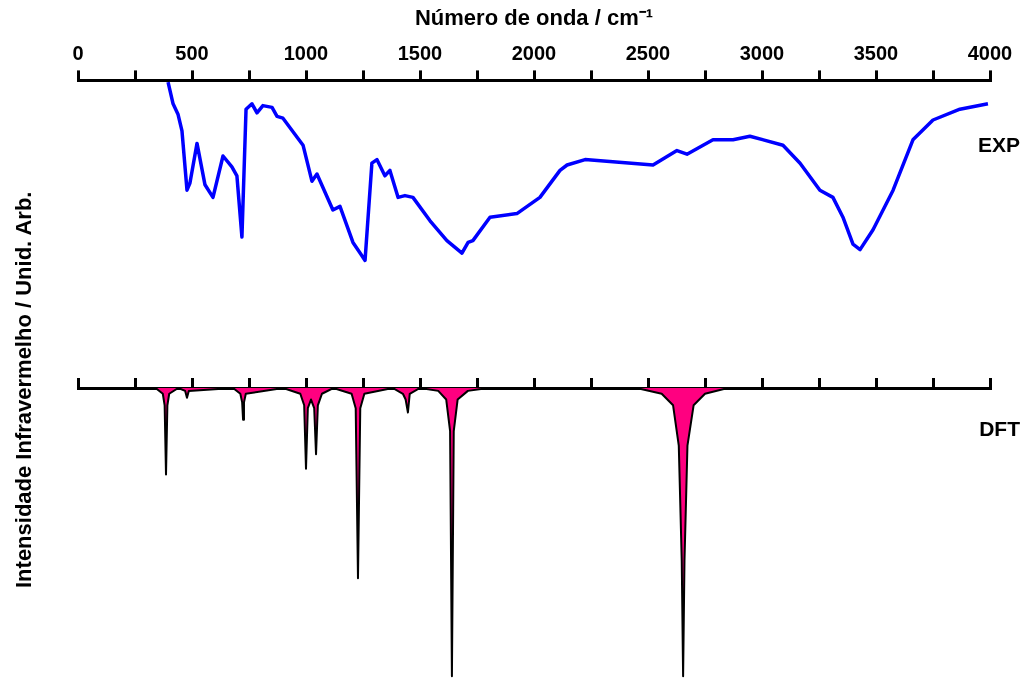  What do you see at coordinates (1000, 428) in the screenshot?
I see `series-label: DFT` at bounding box center [1000, 428].